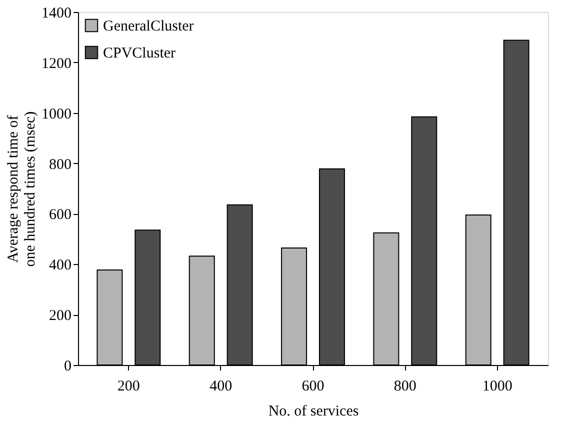 This screenshot has width=581, height=434. I want to click on x-tick-label: 400, so click(221, 386).